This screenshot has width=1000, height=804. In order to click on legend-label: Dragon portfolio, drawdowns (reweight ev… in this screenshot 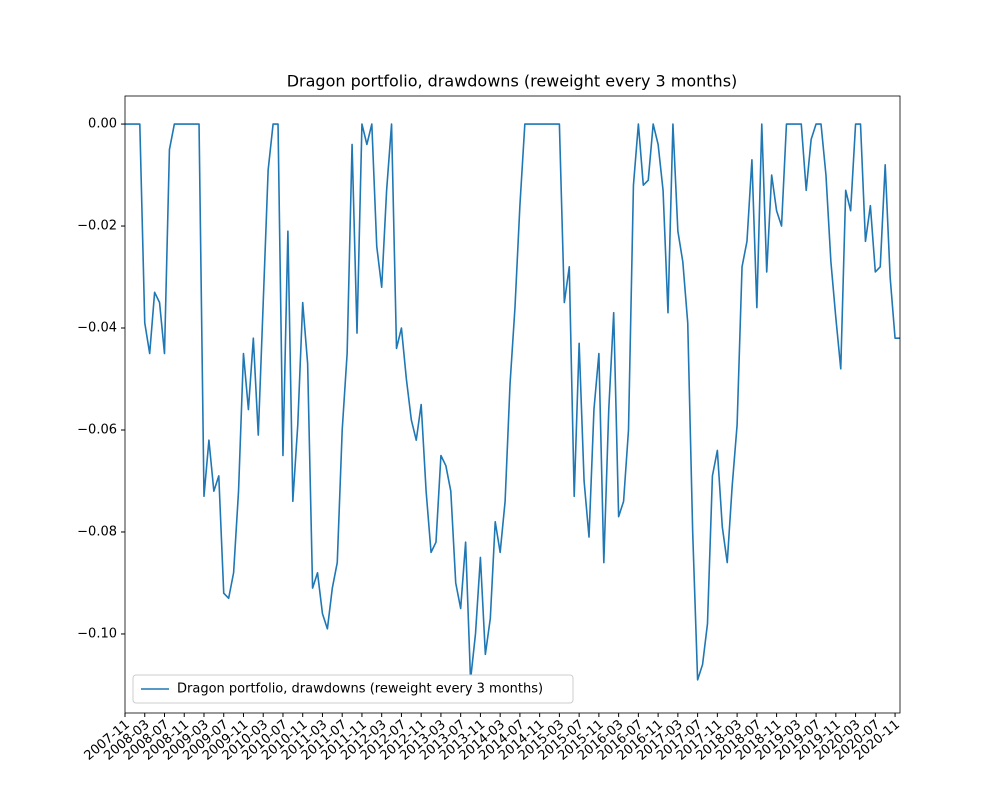, I will do `click(360, 689)`.